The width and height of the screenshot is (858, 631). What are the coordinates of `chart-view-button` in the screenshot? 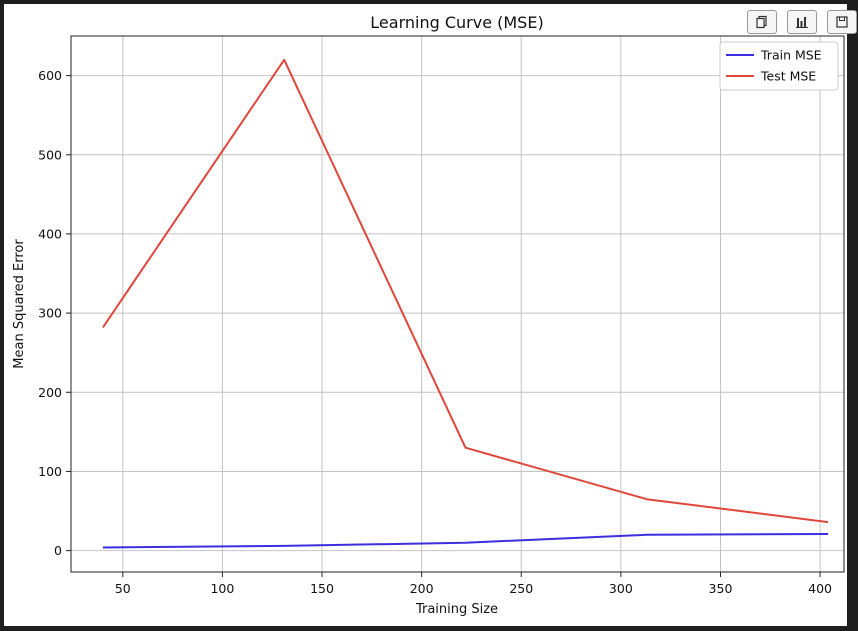 It's located at (802, 22).